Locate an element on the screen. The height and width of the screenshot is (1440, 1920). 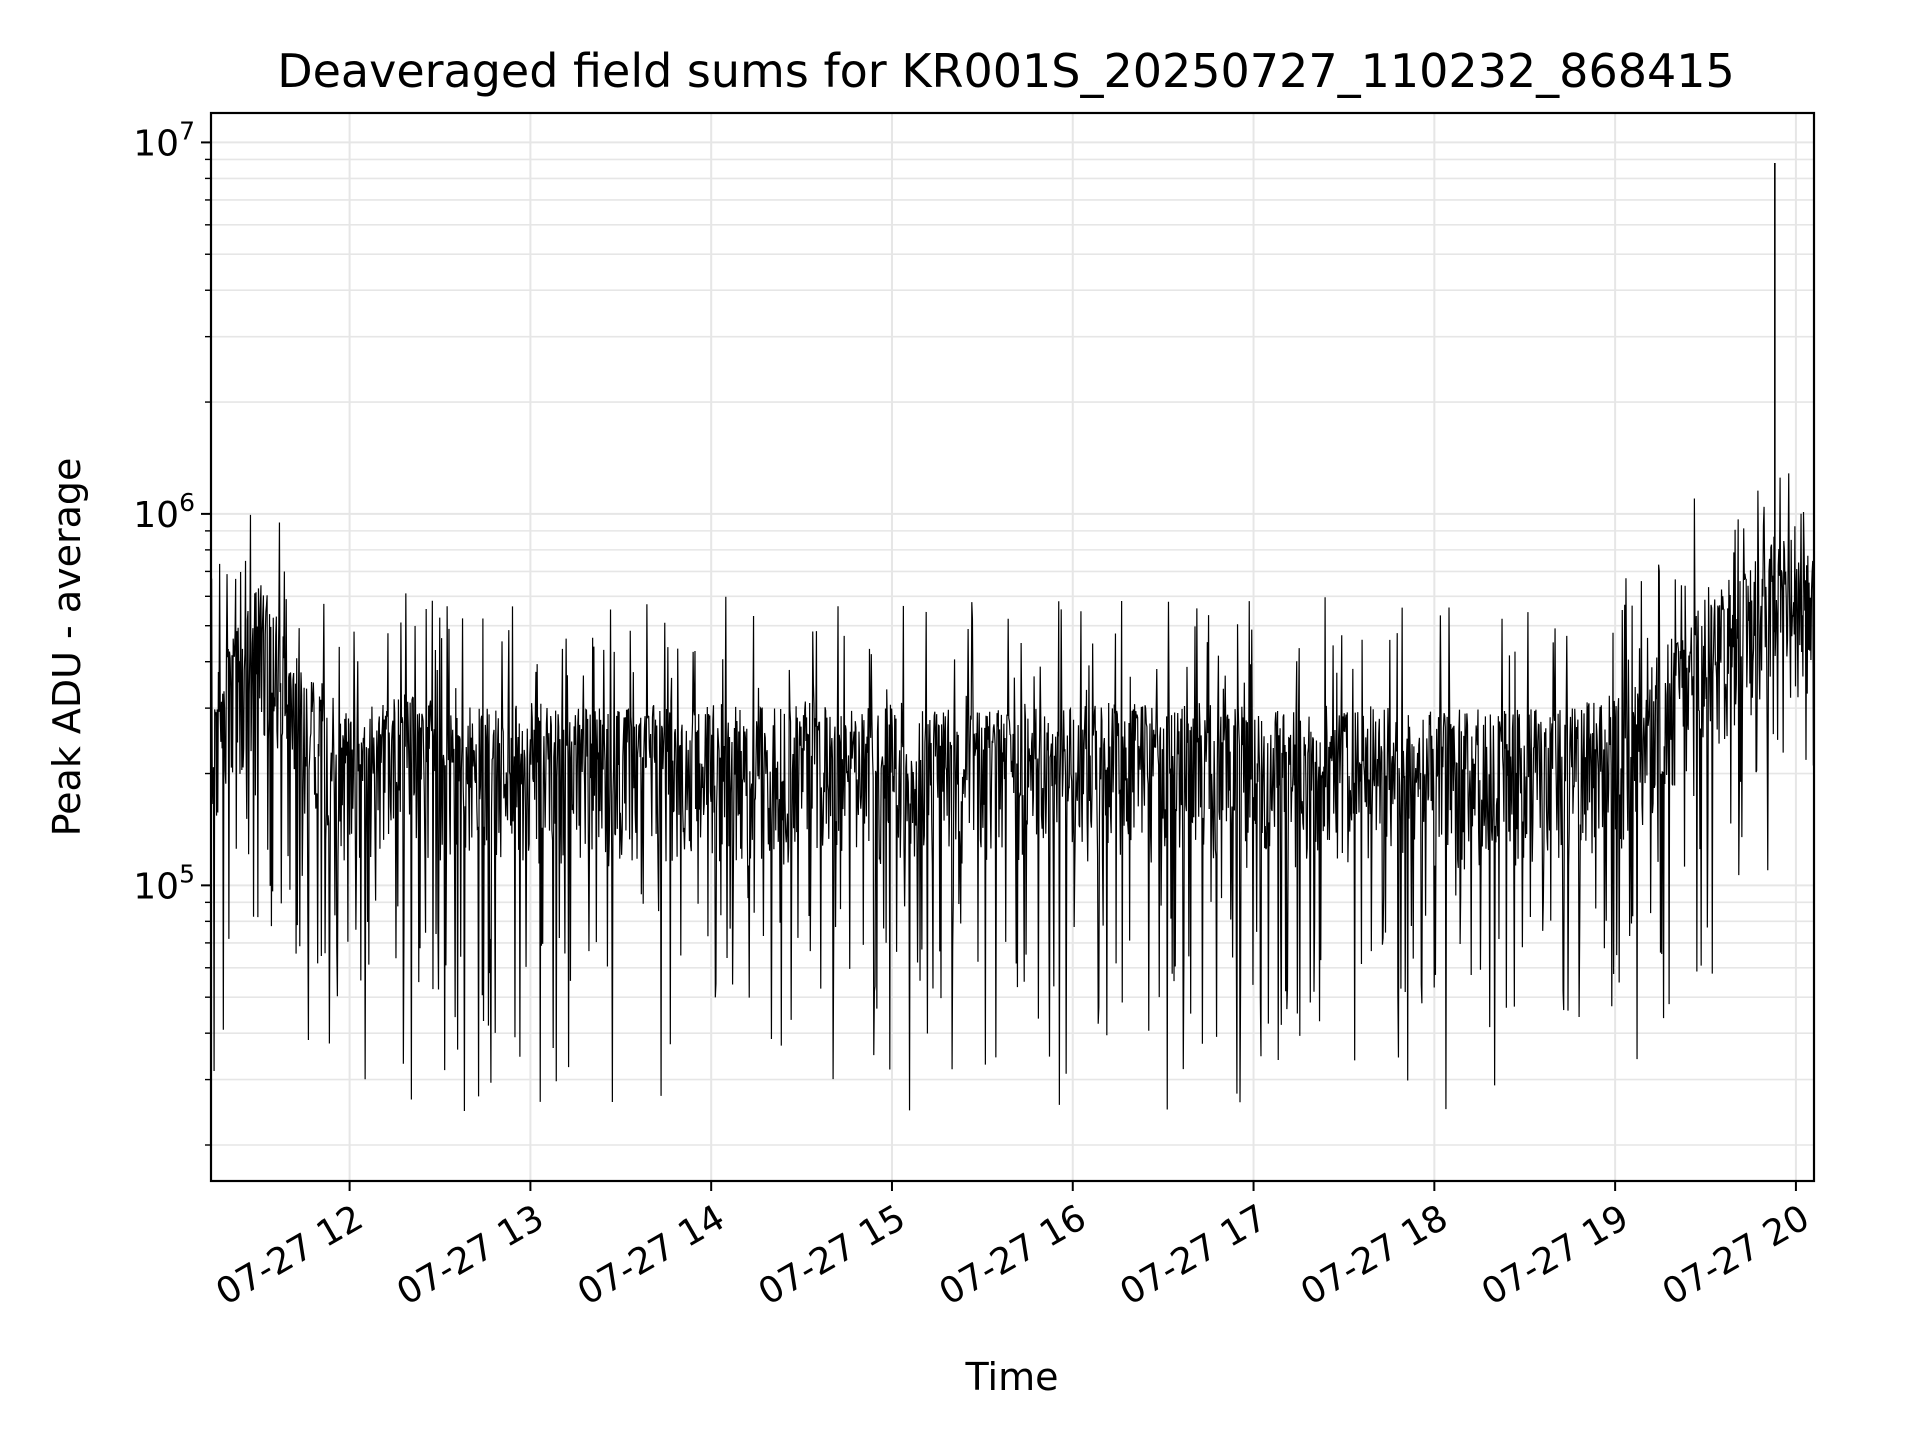
x-tick-label: 07-27 13 is located at coordinates (470, 1255).